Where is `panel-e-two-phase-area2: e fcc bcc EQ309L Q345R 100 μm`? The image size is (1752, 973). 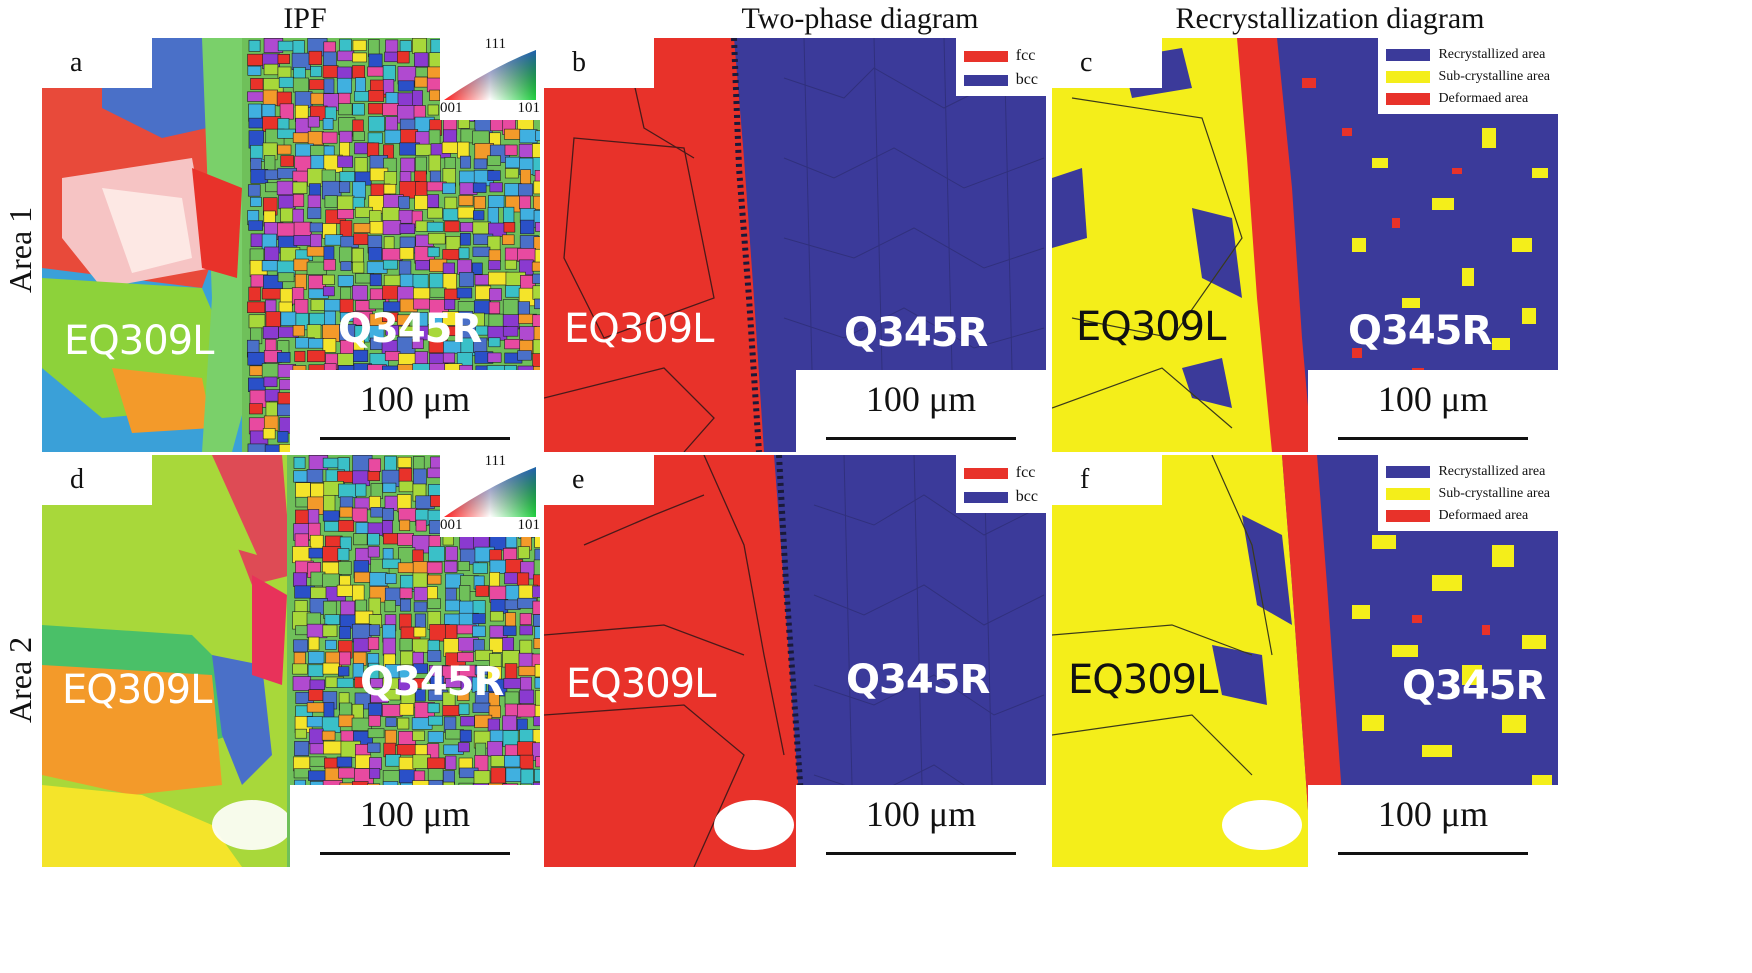
panel-e-two-phase-area2: e fcc bcc EQ309L Q345R 100 μm is located at coordinates (795, 661).